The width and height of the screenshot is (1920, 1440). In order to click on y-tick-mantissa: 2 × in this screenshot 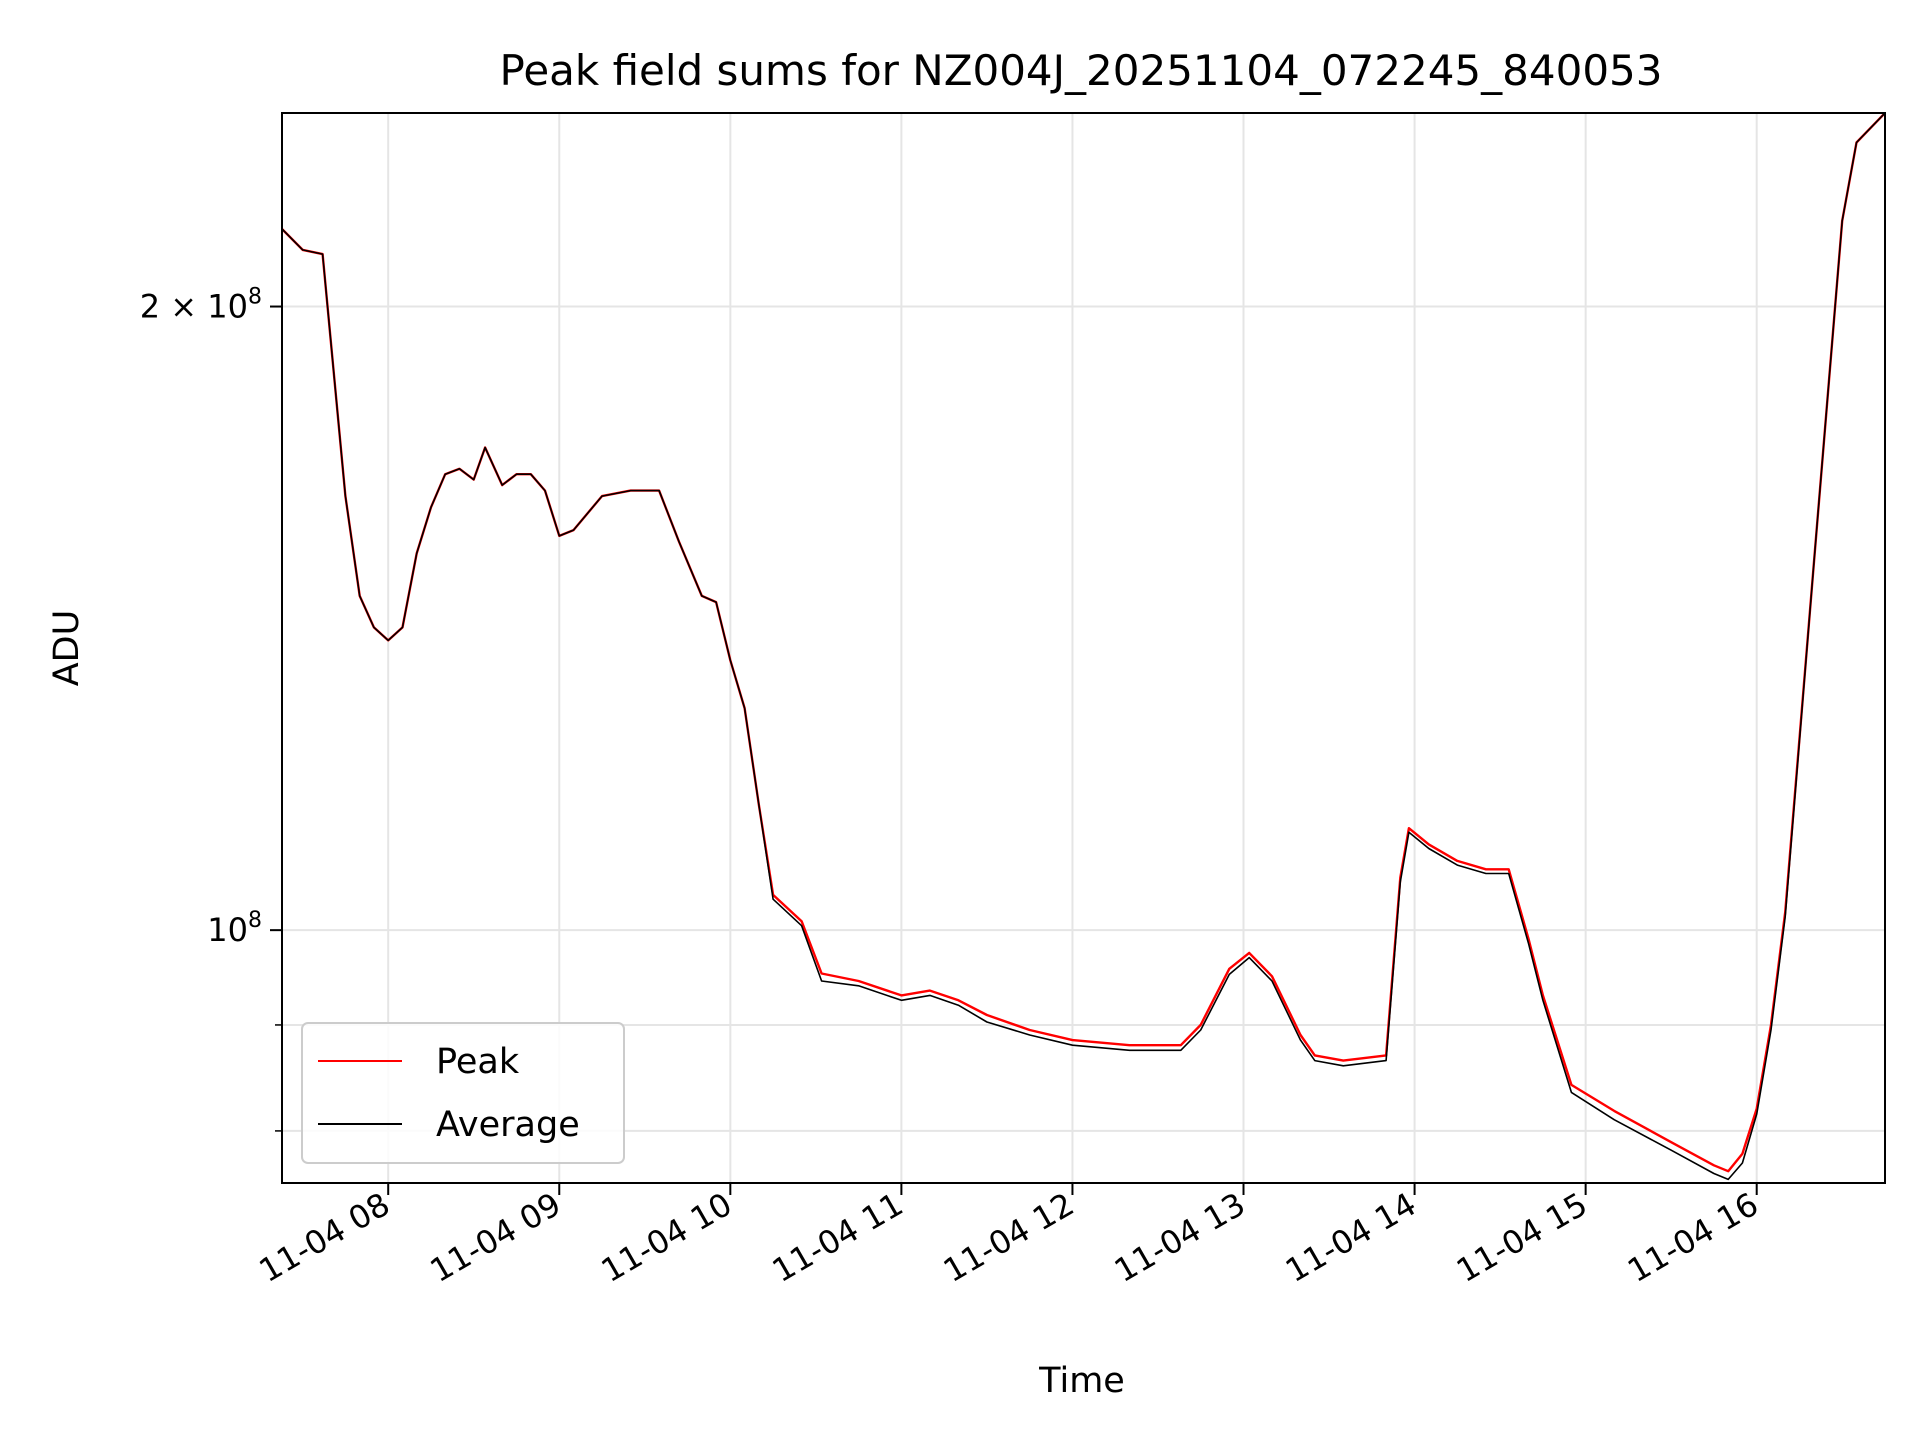, I will do `click(174, 307)`.